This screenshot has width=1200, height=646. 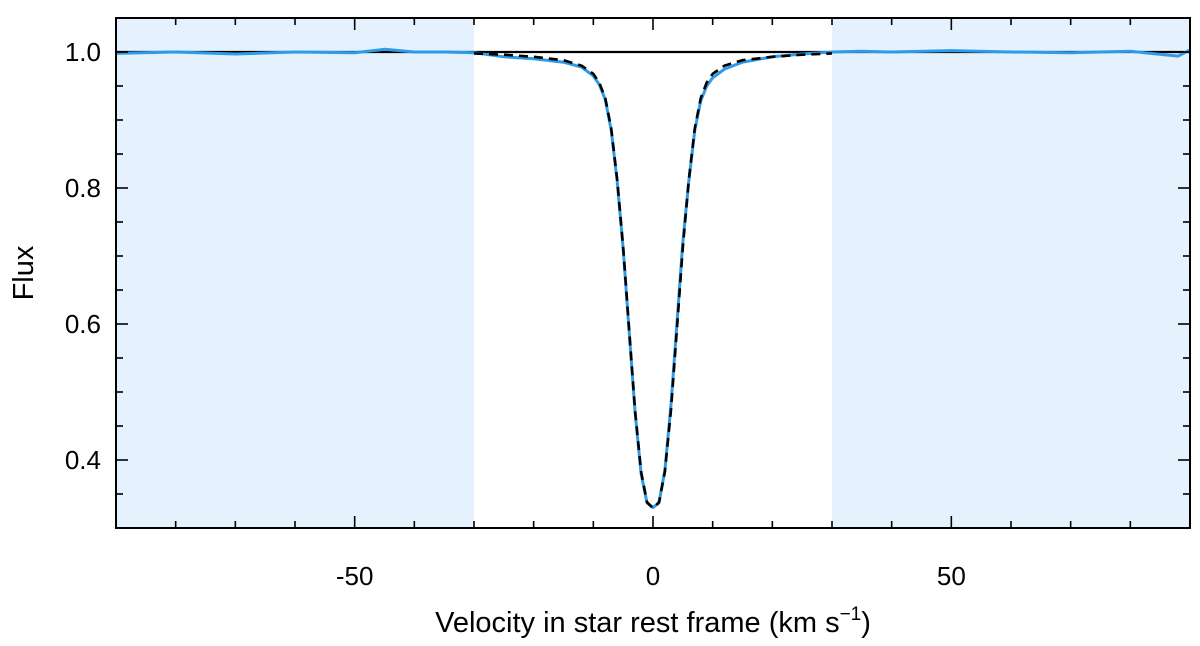 What do you see at coordinates (83, 324) in the screenshot?
I see `y-tick-label: 0.6` at bounding box center [83, 324].